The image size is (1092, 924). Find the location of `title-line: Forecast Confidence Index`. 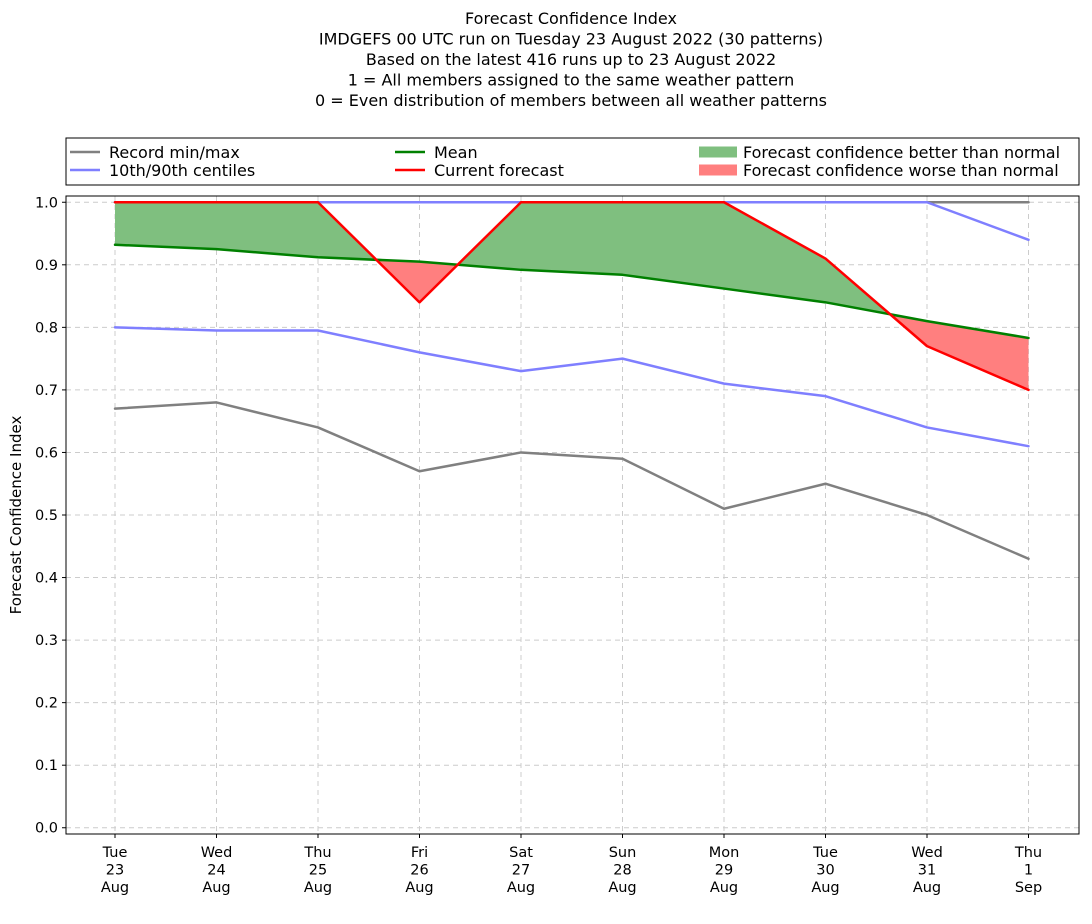

title-line: Forecast Confidence Index is located at coordinates (571, 18).